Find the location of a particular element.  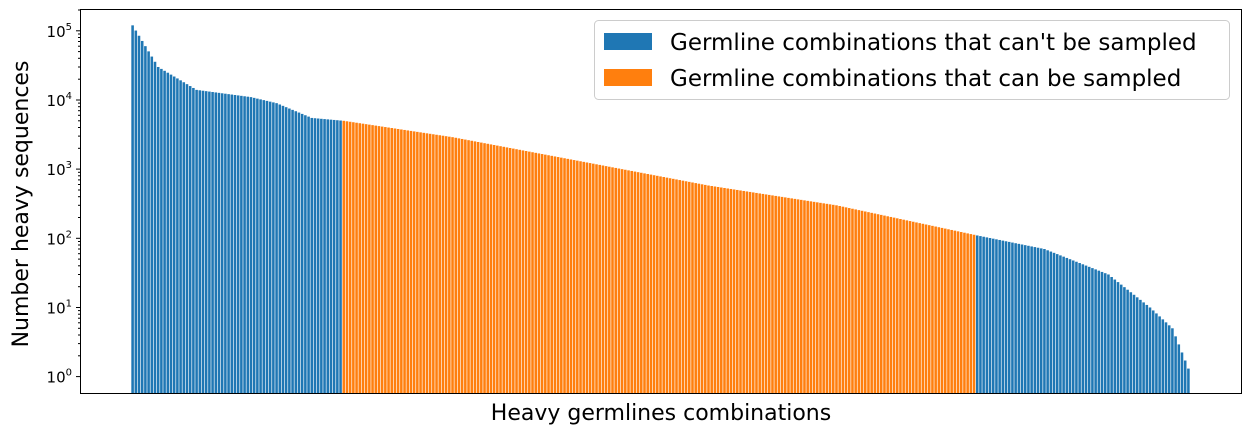

x-axis-title: Heavy germlines combinations is located at coordinates (661, 413).